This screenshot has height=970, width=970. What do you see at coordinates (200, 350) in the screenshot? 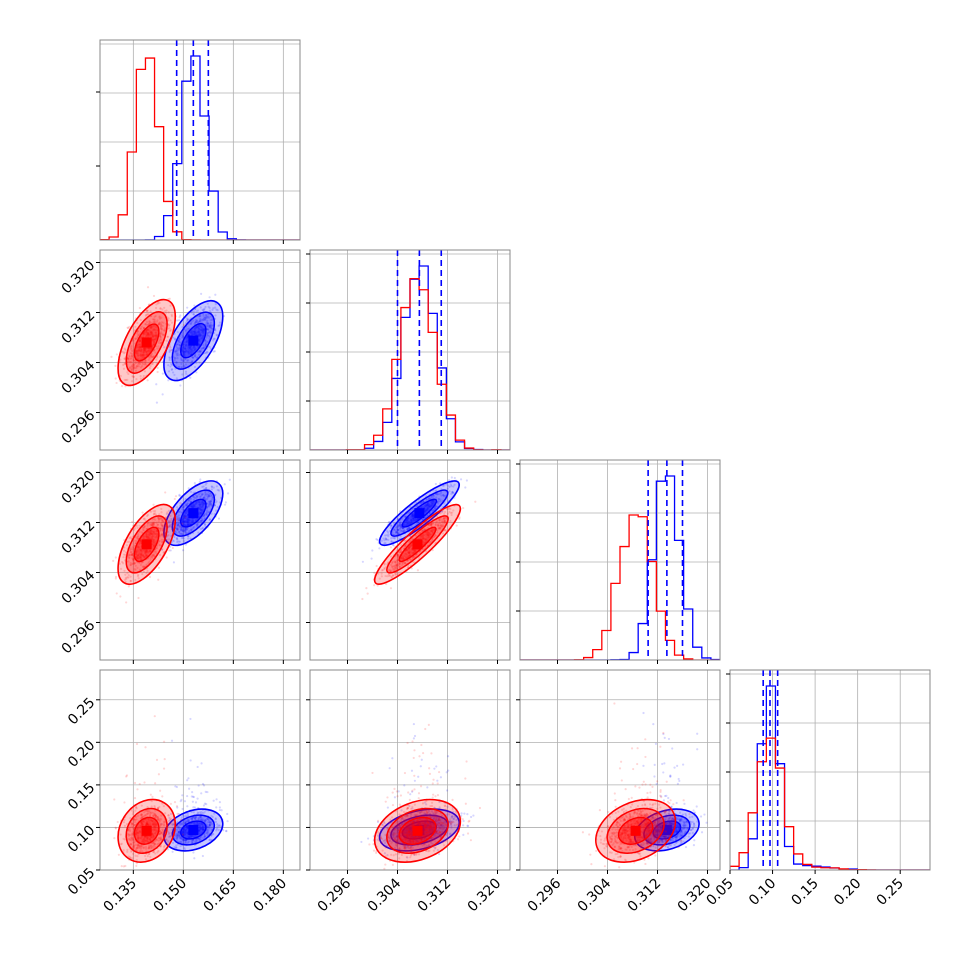
I see `panel-content` at bounding box center [200, 350].